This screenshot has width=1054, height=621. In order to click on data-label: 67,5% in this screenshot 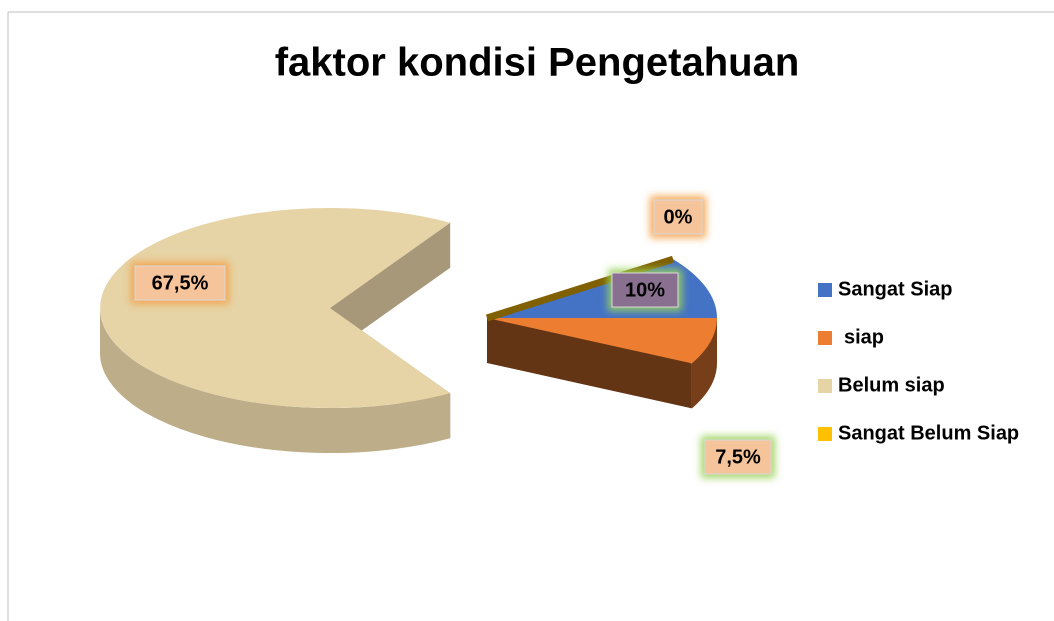, I will do `click(180, 283)`.